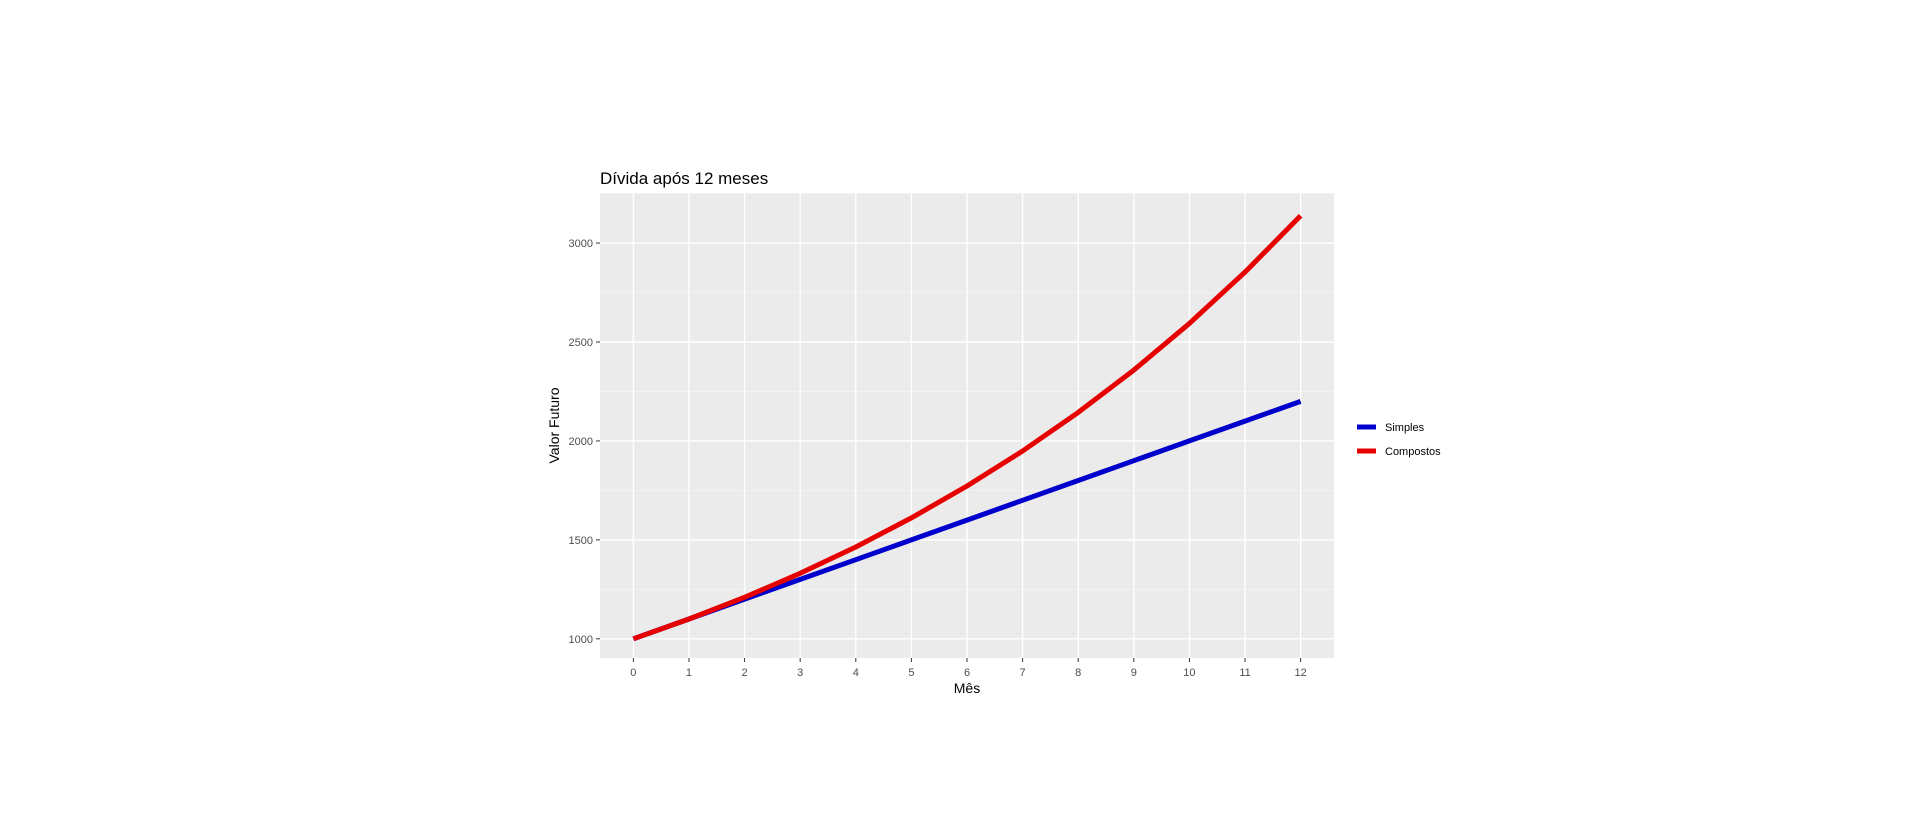 The width and height of the screenshot is (1909, 819). What do you see at coordinates (1078, 673) in the screenshot?
I see `x-tick-label: 8` at bounding box center [1078, 673].